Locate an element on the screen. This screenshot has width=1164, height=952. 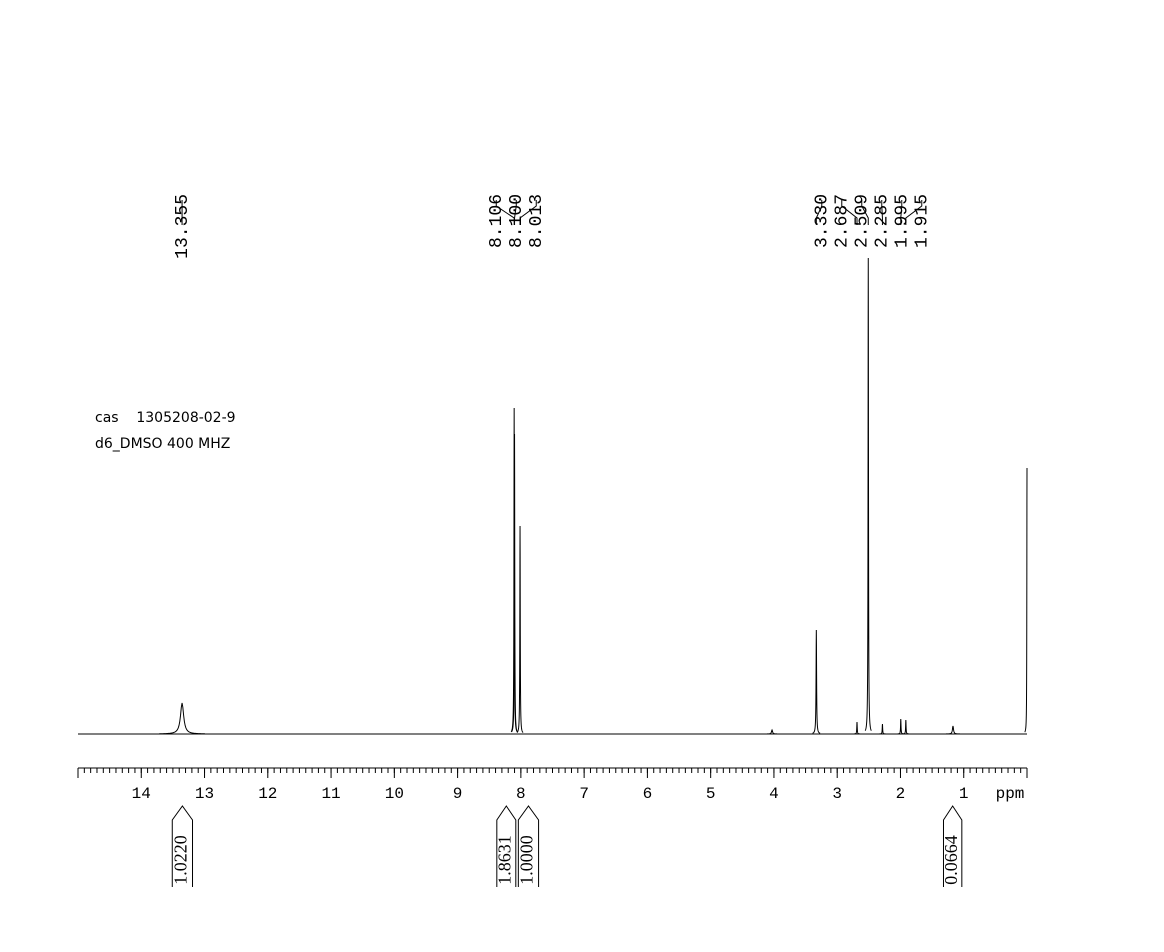
x-tick-label: 13 is located at coordinates (204, 794).